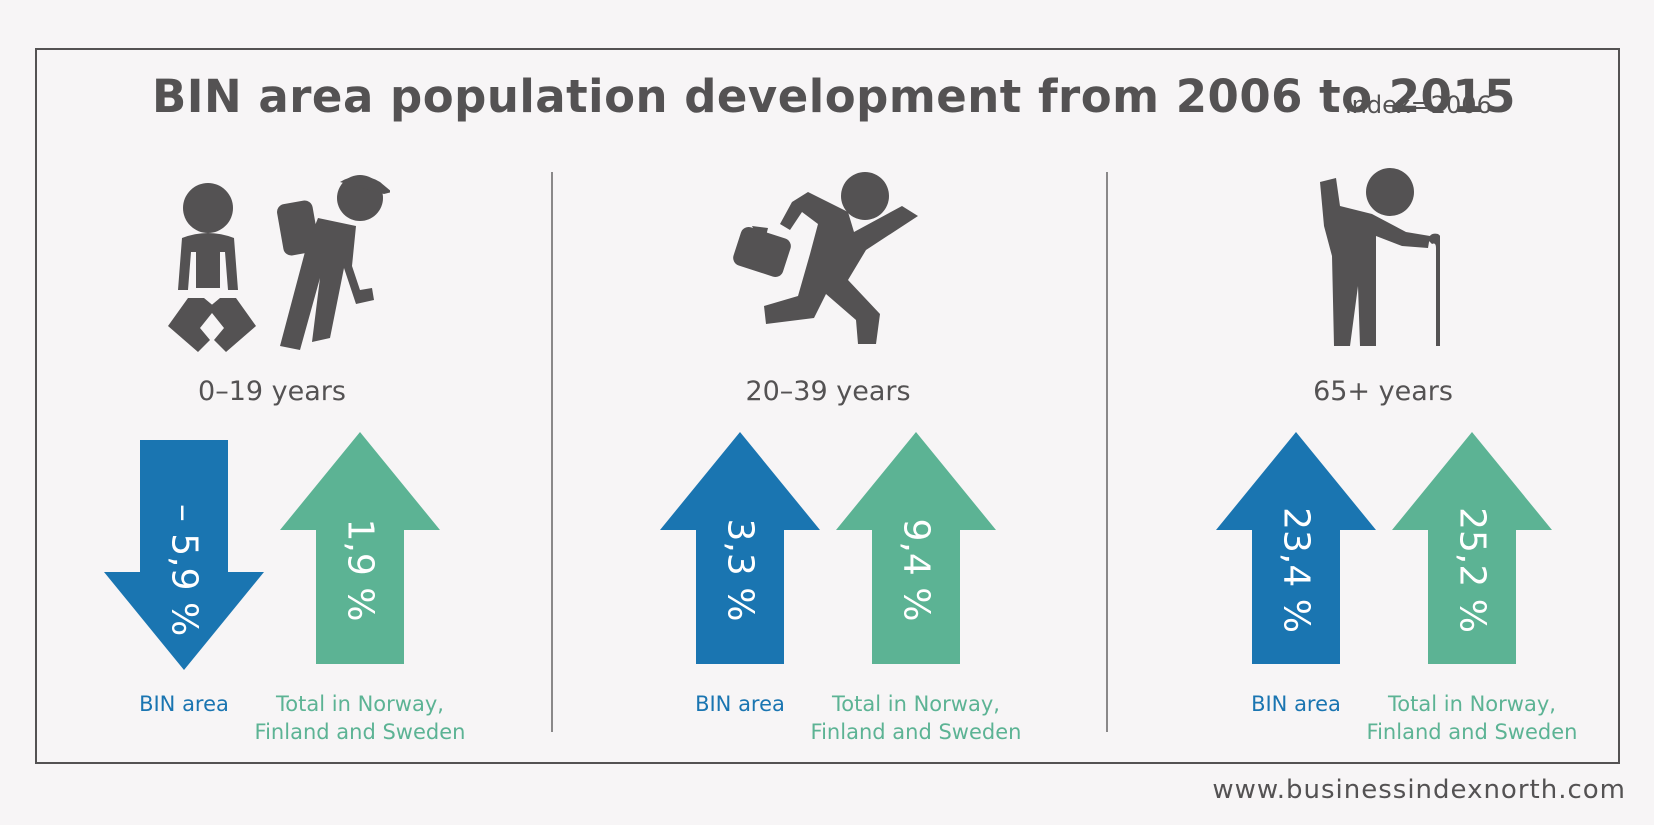 Image resolution: width=1654 pixels, height=825 pixels. I want to click on child-and-hiker-icon, so click(279, 263).